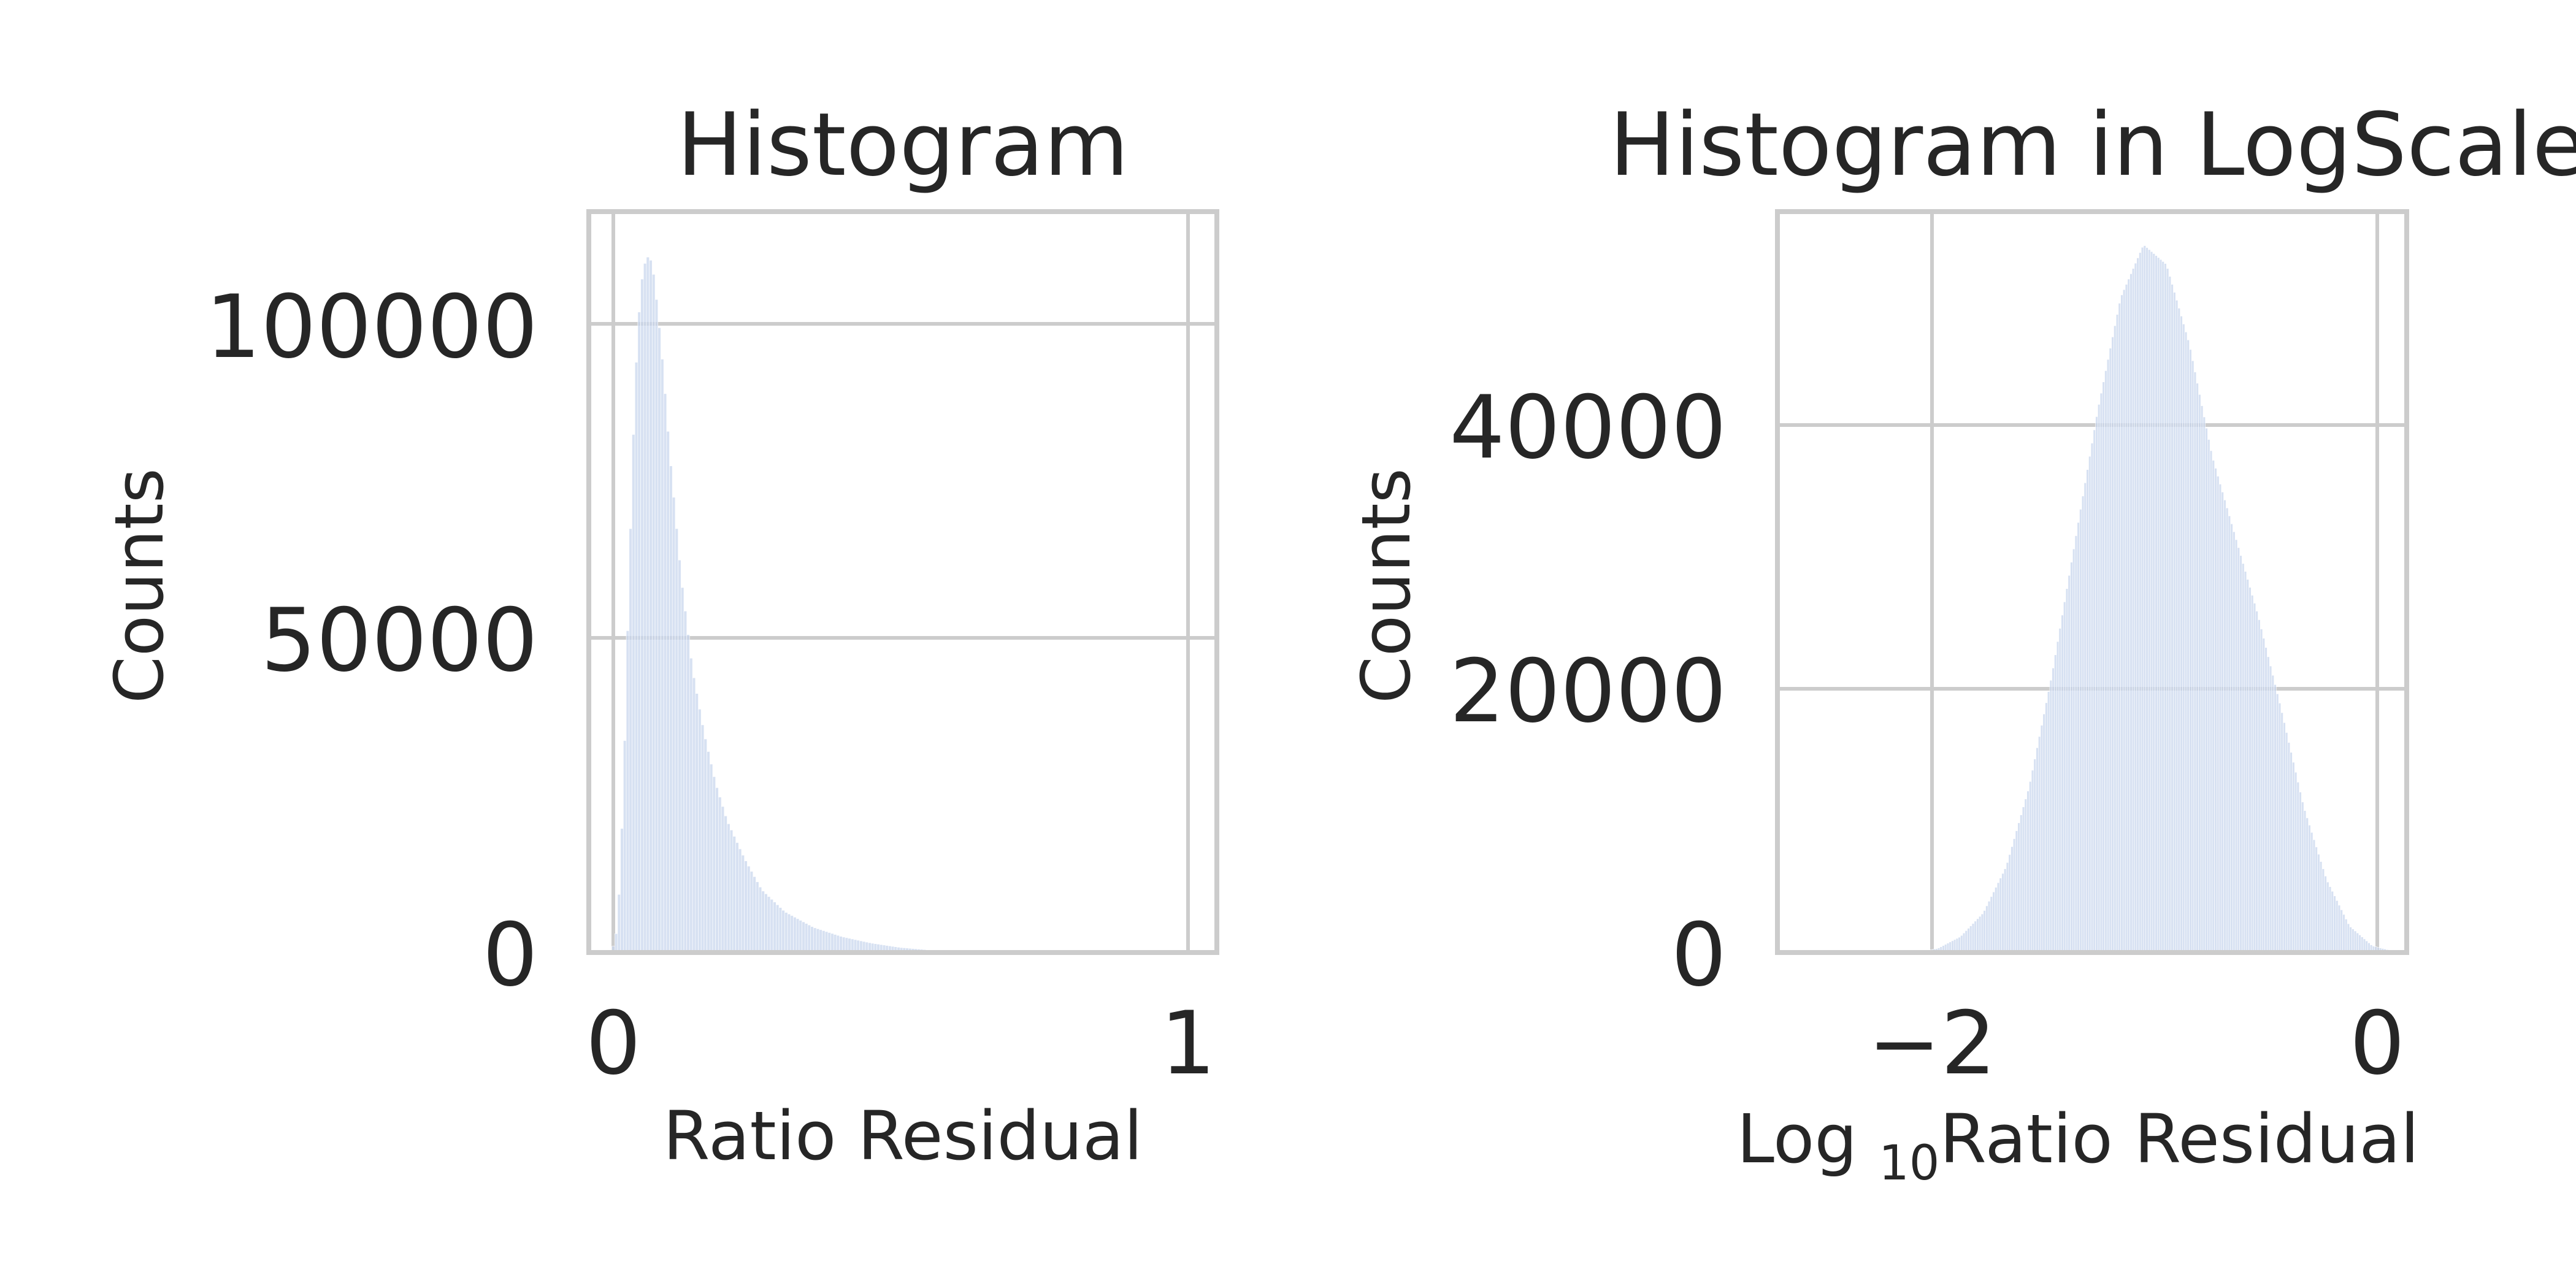 This screenshot has width=2576, height=1288. Describe the element at coordinates (1797, 1139) in the screenshot. I see `x-axis-label-log: Log` at that location.